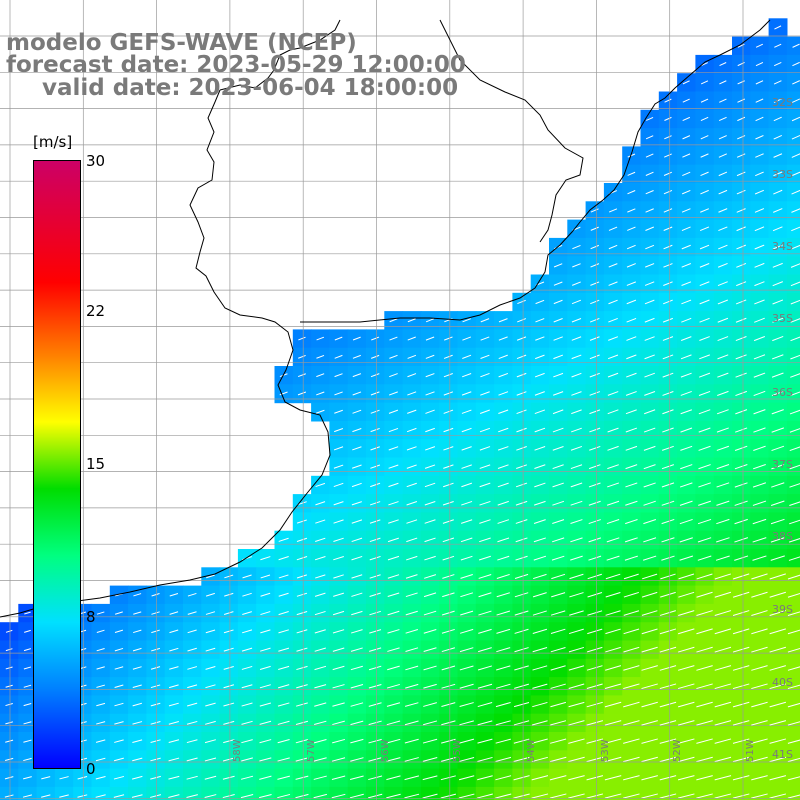 This screenshot has height=800, width=800. Describe the element at coordinates (91, 617) in the screenshot. I see `colorbar-tick: 8` at that location.